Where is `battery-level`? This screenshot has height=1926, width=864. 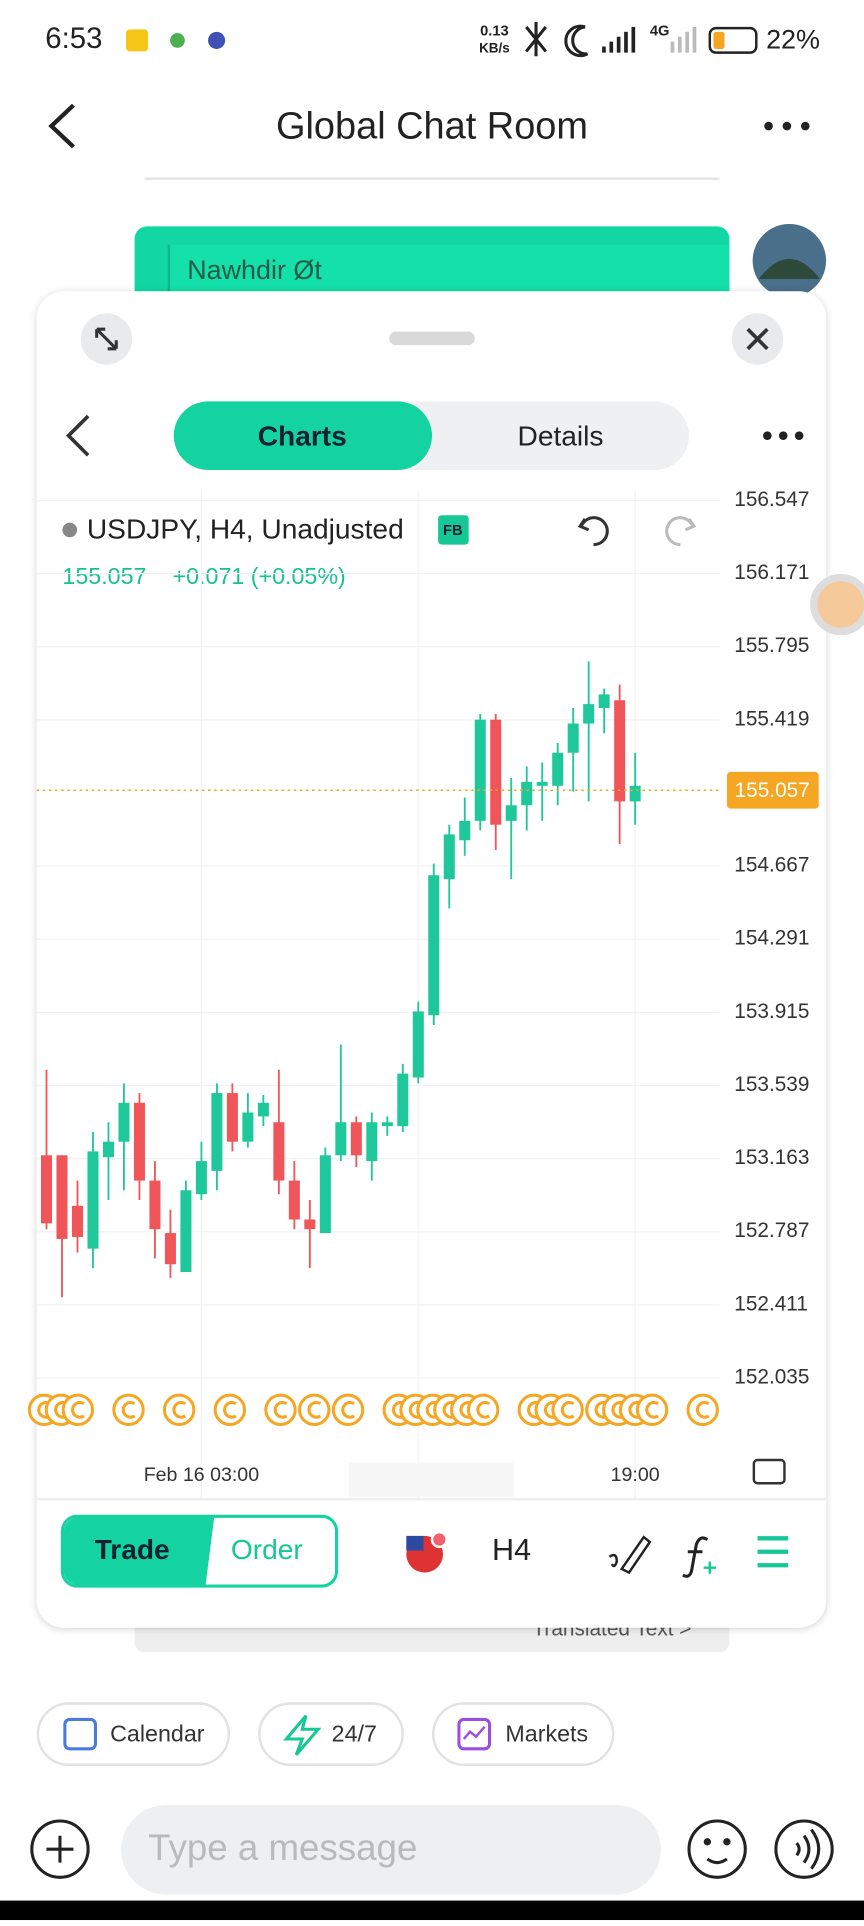 battery-level is located at coordinates (719, 40).